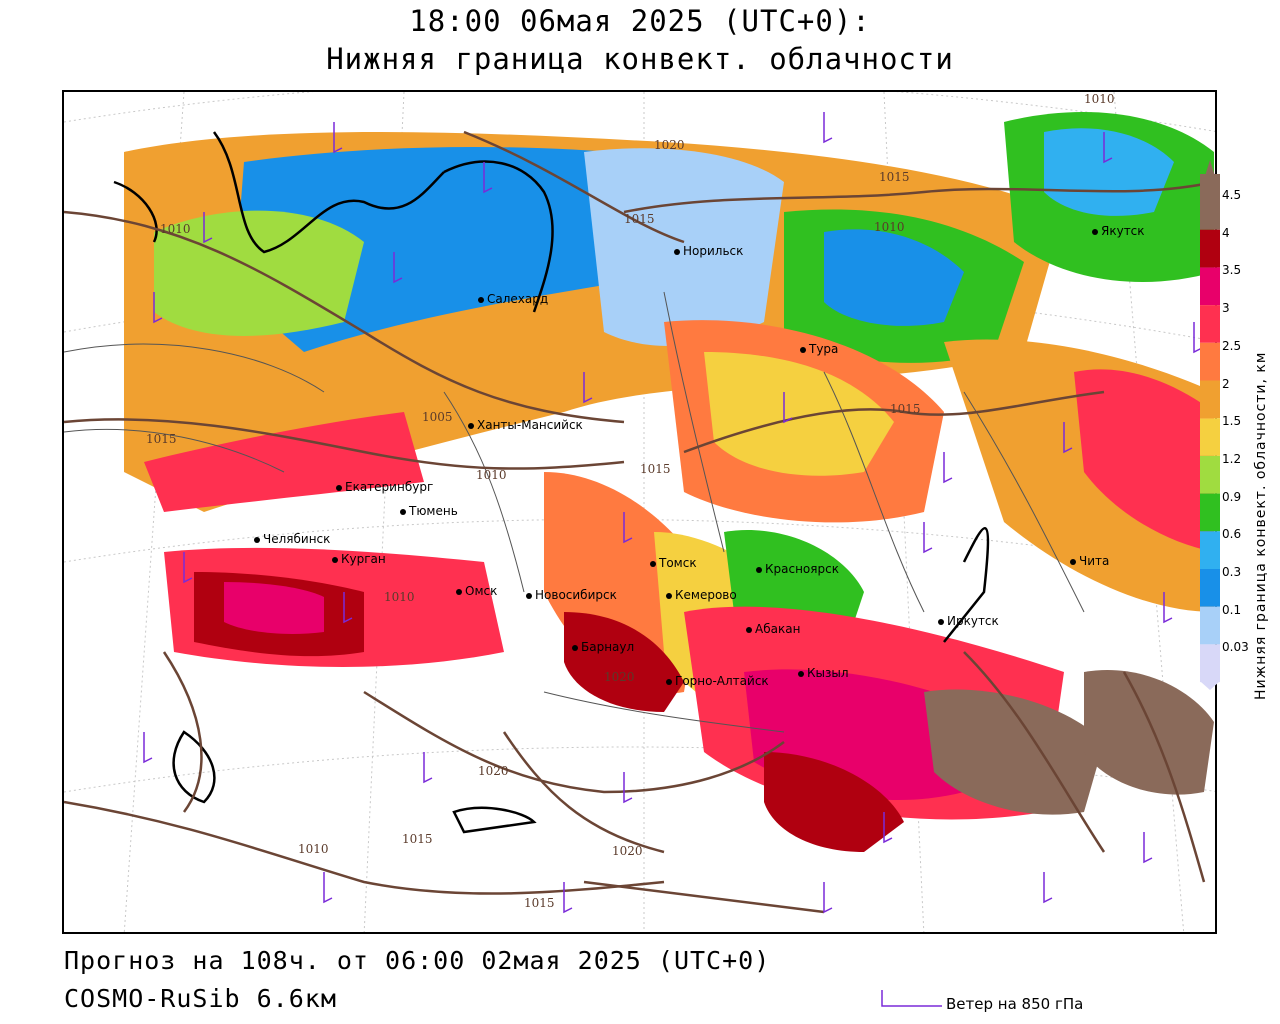 This screenshot has height=1024, width=1280. Describe the element at coordinates (819, 349) in the screenshot. I see `city-tura: Тура` at that location.